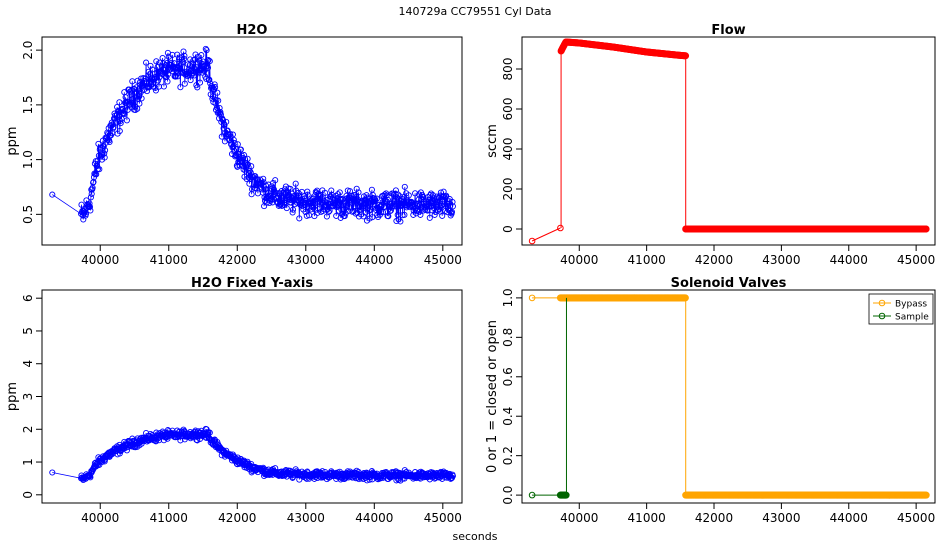 Image resolution: width=950 pixels, height=550 pixels. I want to click on y-tick-label: 2.0, so click(28, 50).